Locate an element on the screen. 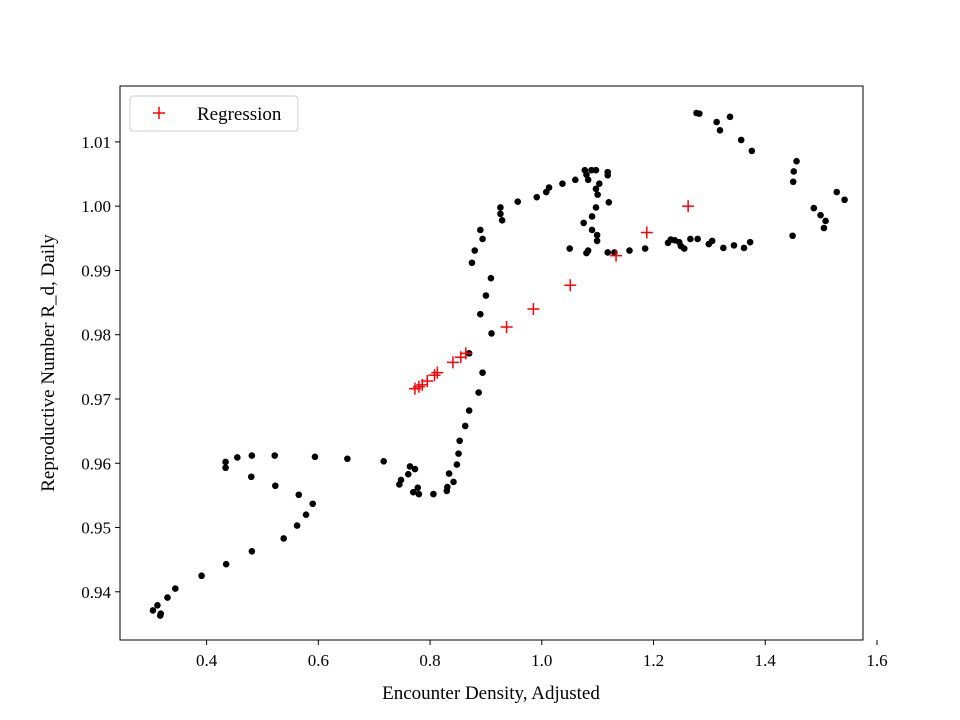 The width and height of the screenshot is (960, 720). y-tick-label: 0.98 is located at coordinates (96, 335).